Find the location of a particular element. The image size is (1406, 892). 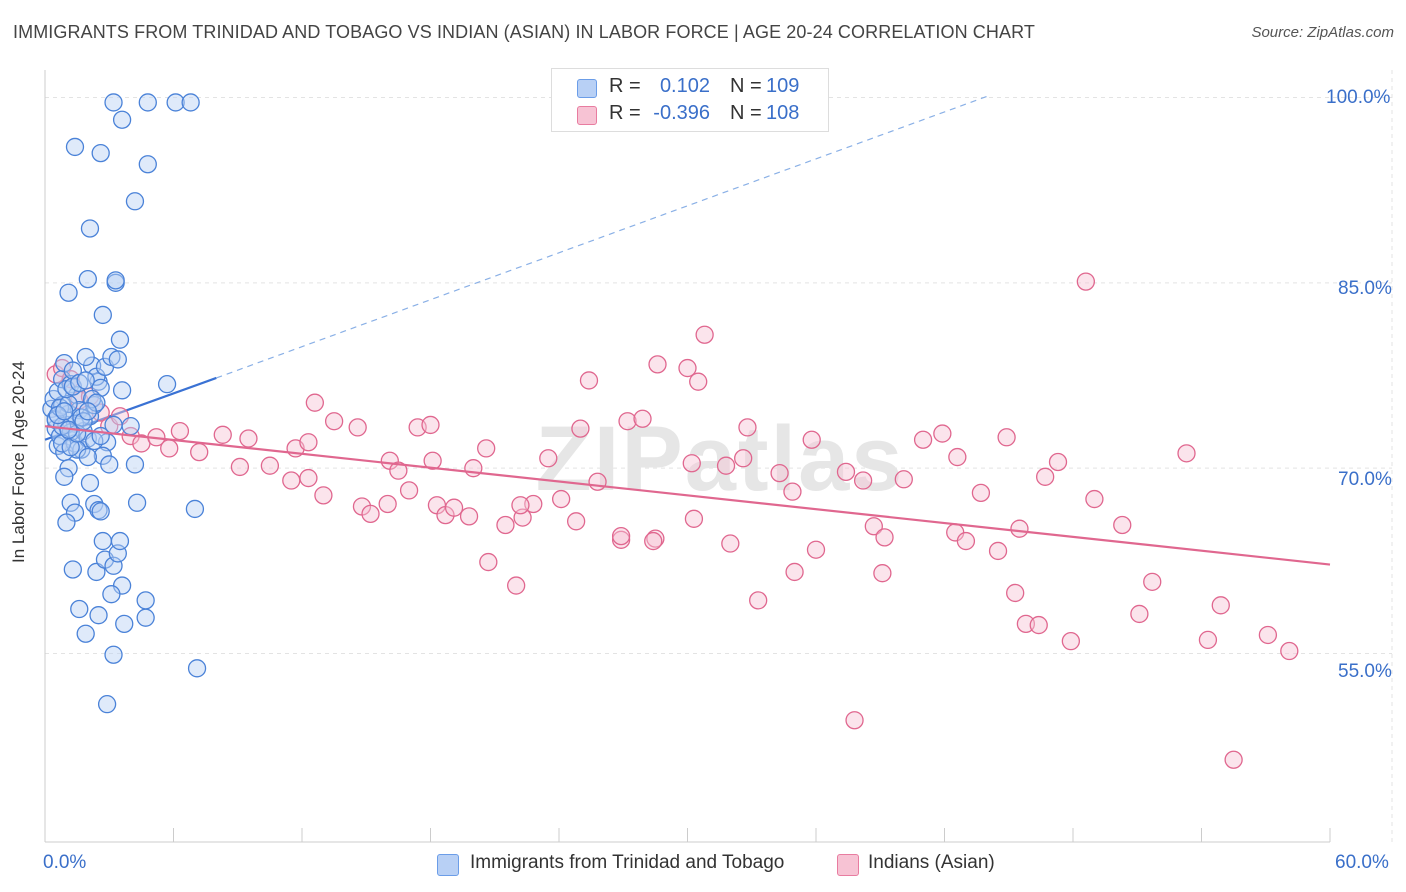

y-tick-label-100: 100.0% is located at coordinates (1358, 97).